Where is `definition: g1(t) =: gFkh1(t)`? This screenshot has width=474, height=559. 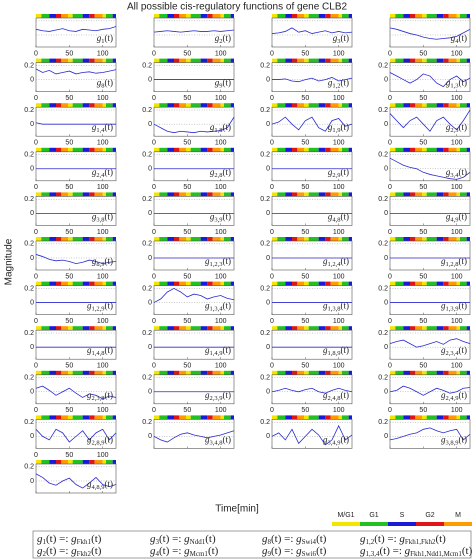 definition: g1(t) =: gFkh1(t) is located at coordinates (69, 539).